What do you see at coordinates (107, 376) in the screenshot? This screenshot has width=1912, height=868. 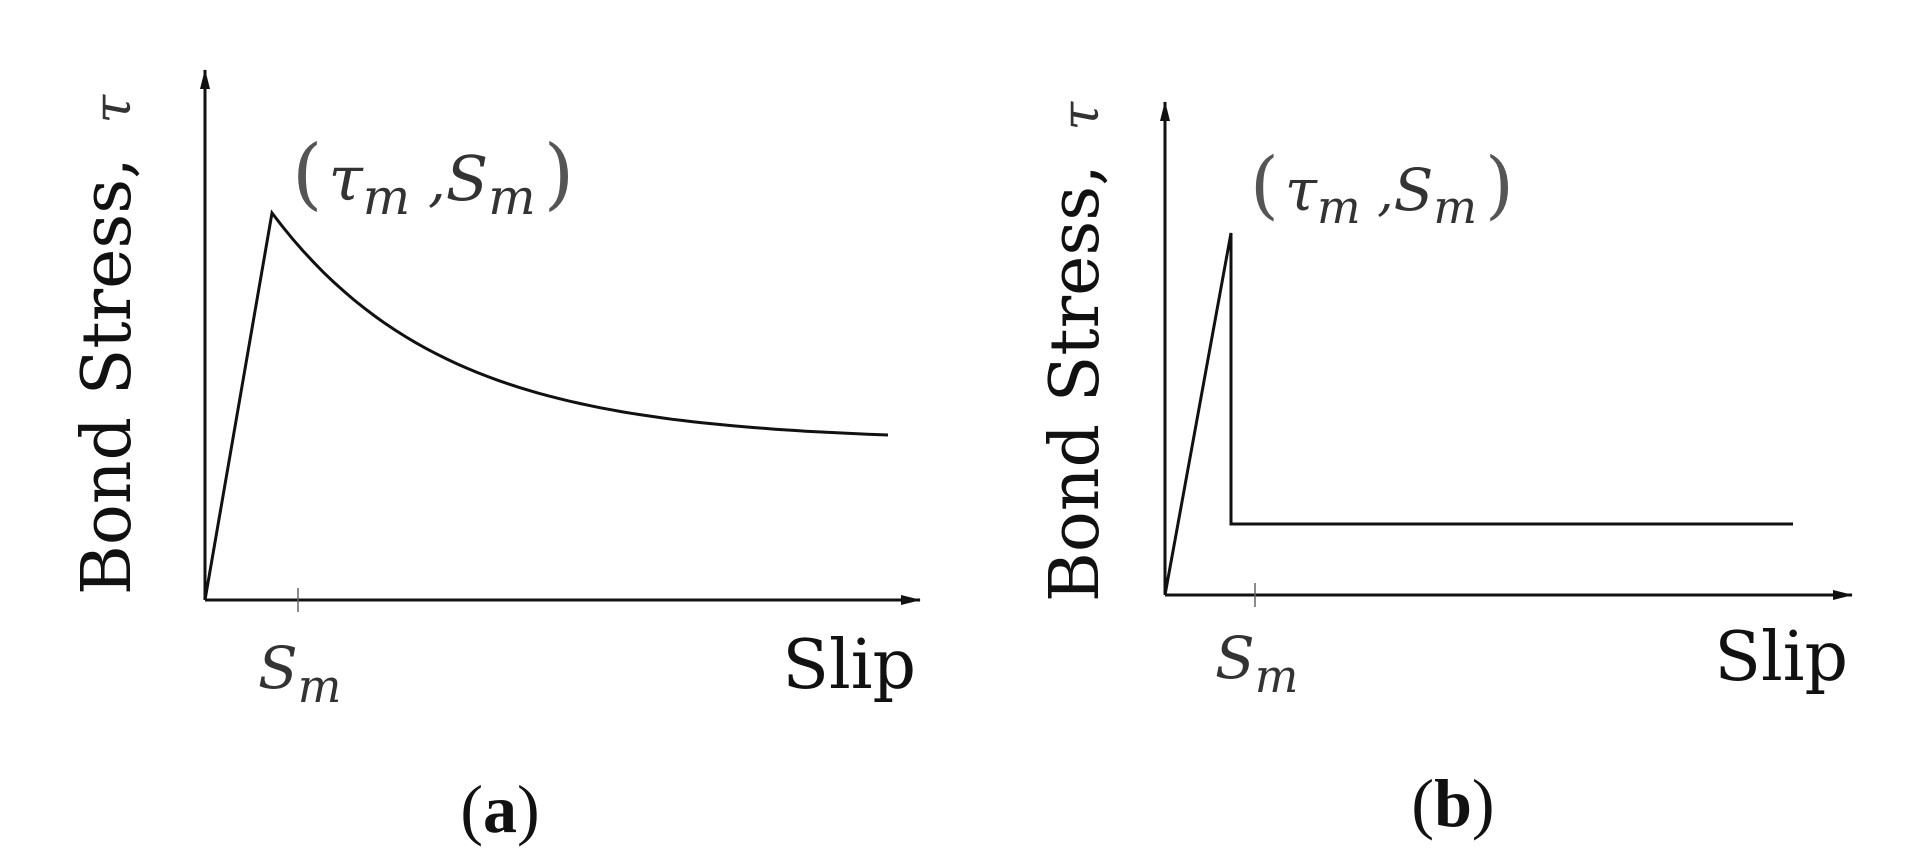 I see `y-axis-title-text-a: Bond Stress,` at bounding box center [107, 376].